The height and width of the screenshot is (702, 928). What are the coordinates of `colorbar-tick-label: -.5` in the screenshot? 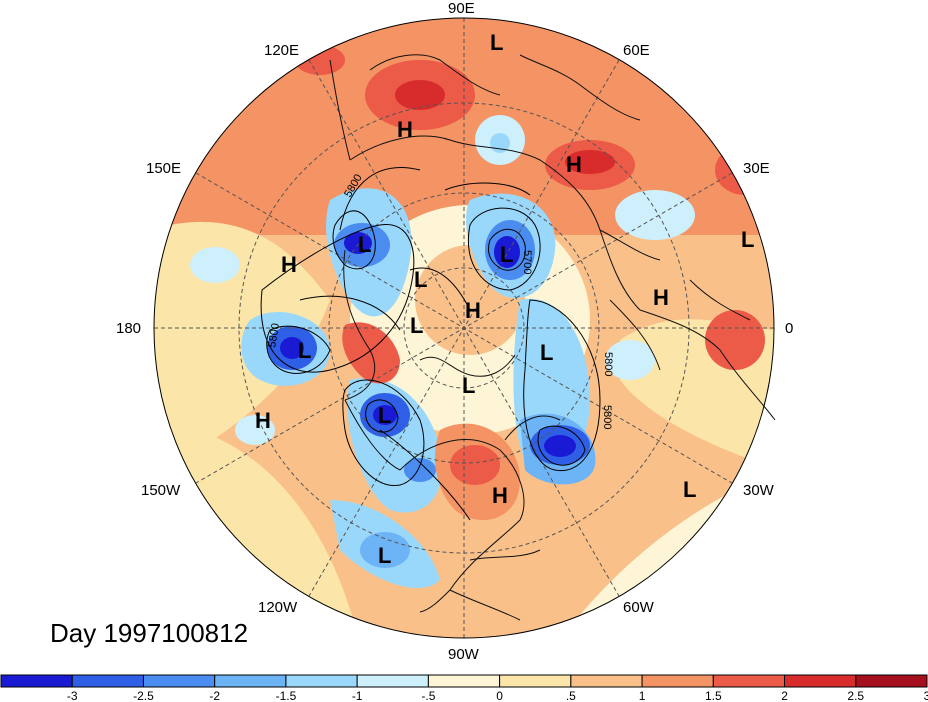 It's located at (428, 695).